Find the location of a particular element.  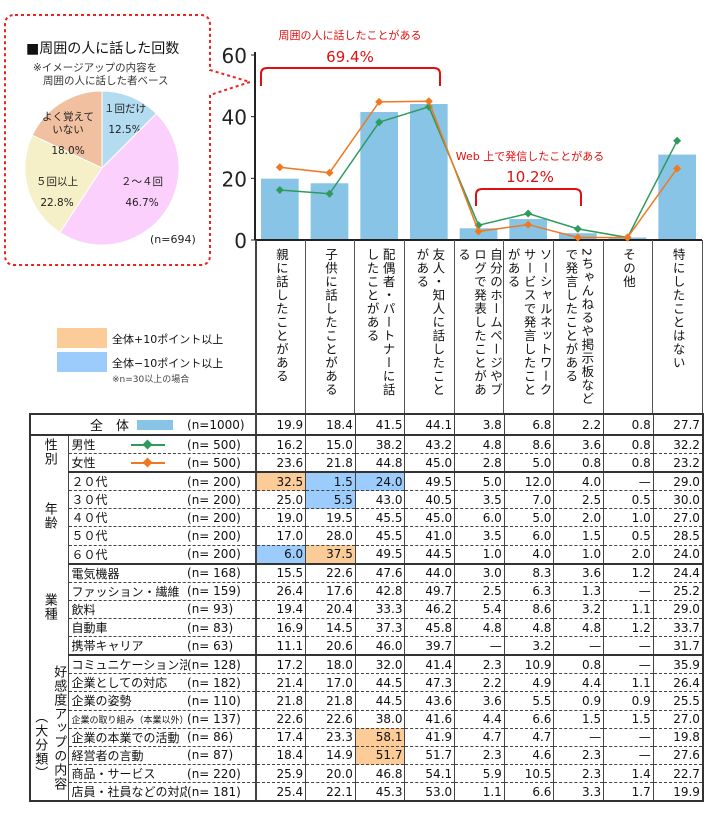

row-label-cell: 電気機器 (n= 168) is located at coordinates (163, 573).